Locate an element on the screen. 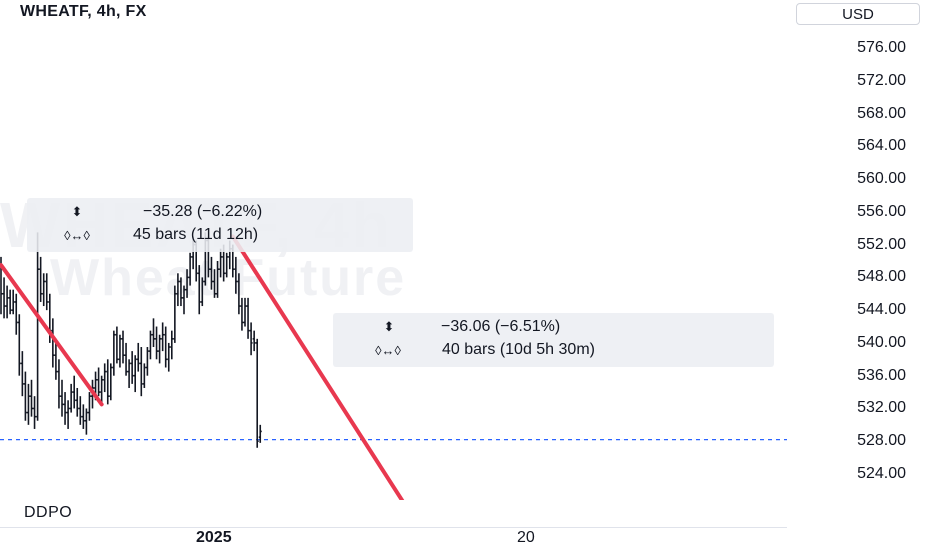  time-label-year: 2025 is located at coordinates (214, 537).